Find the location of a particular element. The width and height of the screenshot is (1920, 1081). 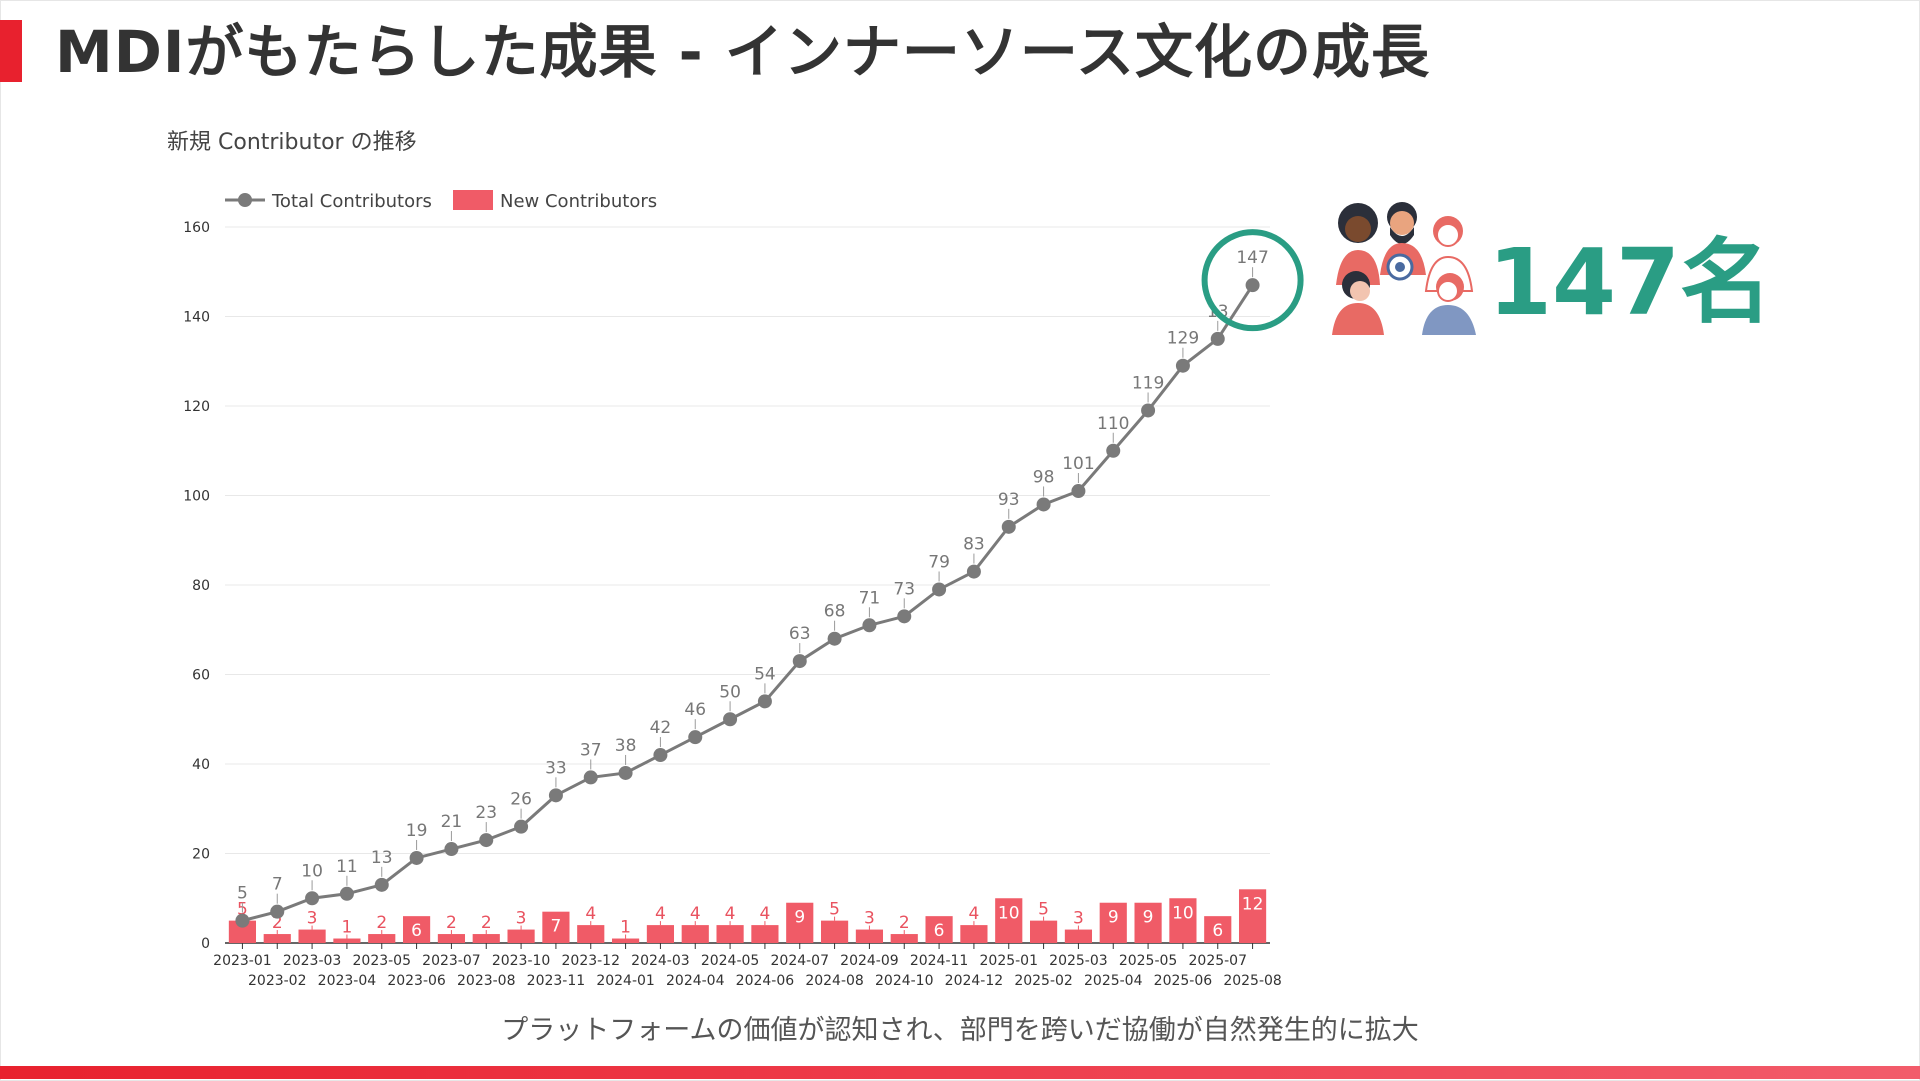

legend-marker-swatch is located at coordinates (245, 200).